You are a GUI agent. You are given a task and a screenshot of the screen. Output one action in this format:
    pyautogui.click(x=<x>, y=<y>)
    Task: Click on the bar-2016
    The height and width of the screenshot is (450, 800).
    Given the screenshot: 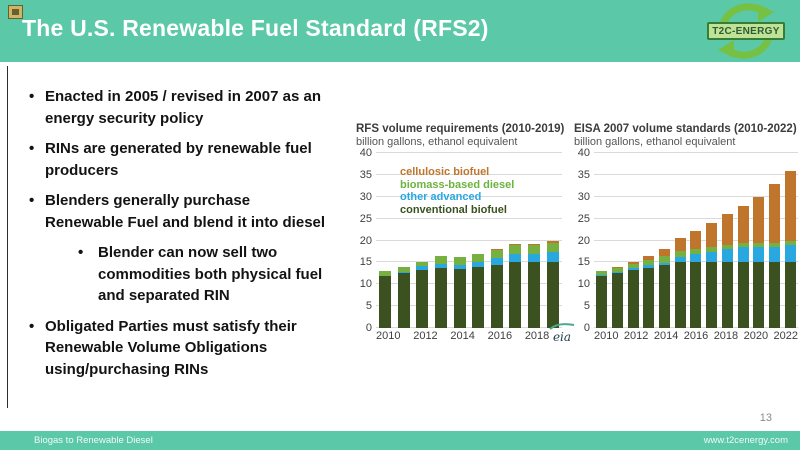 What is the action you would take?
    pyautogui.click(x=696, y=279)
    